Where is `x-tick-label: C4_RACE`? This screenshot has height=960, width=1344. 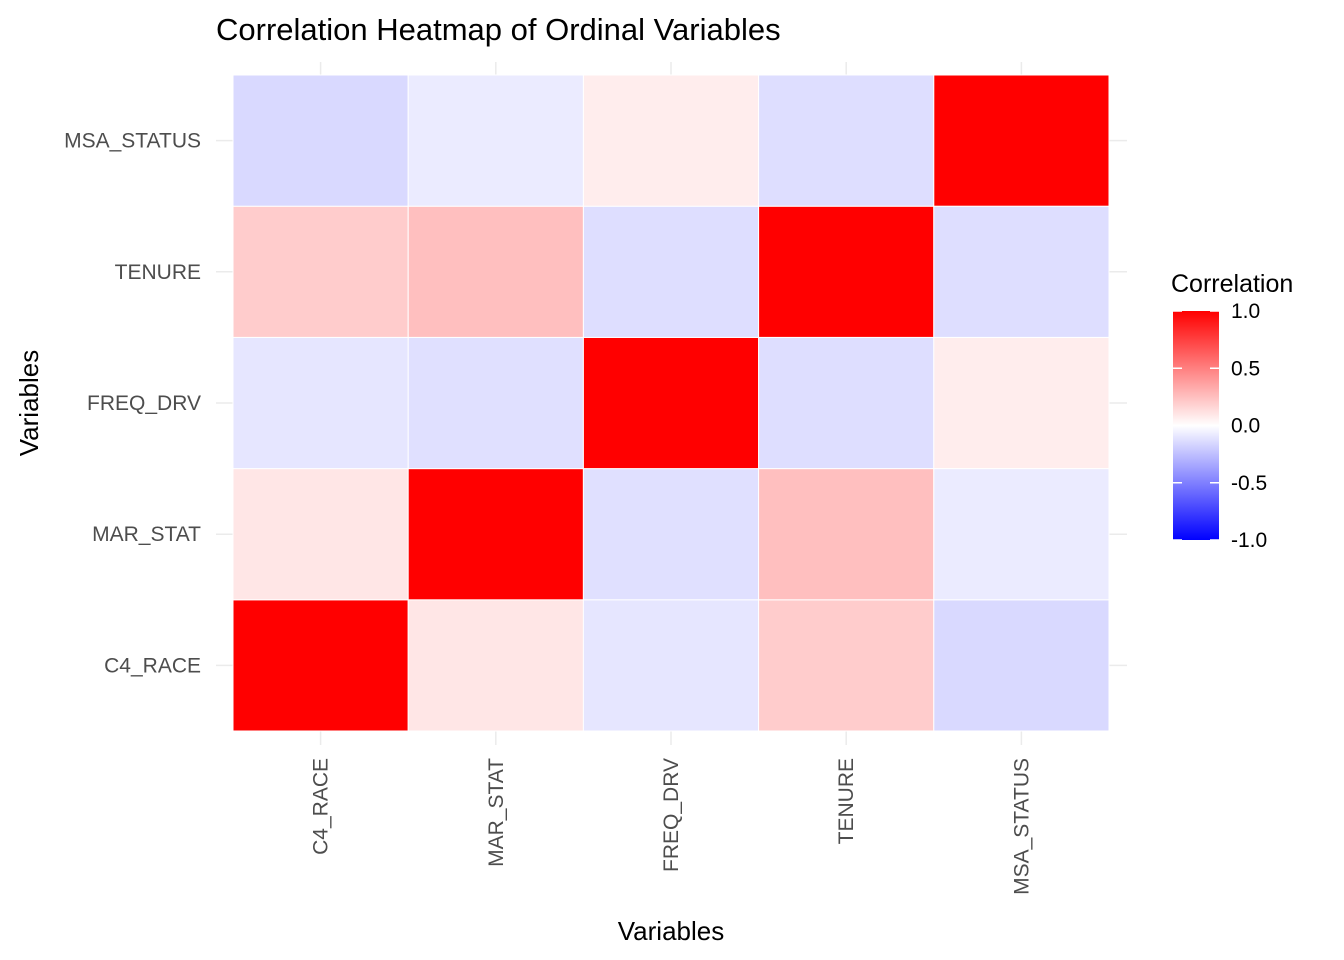
x-tick-label: C4_RACE is located at coordinates (321, 806).